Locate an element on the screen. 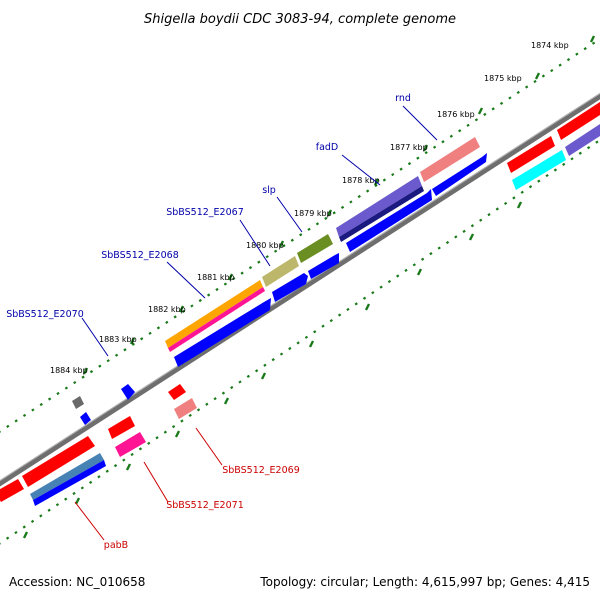  E2069-gene-pink is located at coordinates (185, 408).